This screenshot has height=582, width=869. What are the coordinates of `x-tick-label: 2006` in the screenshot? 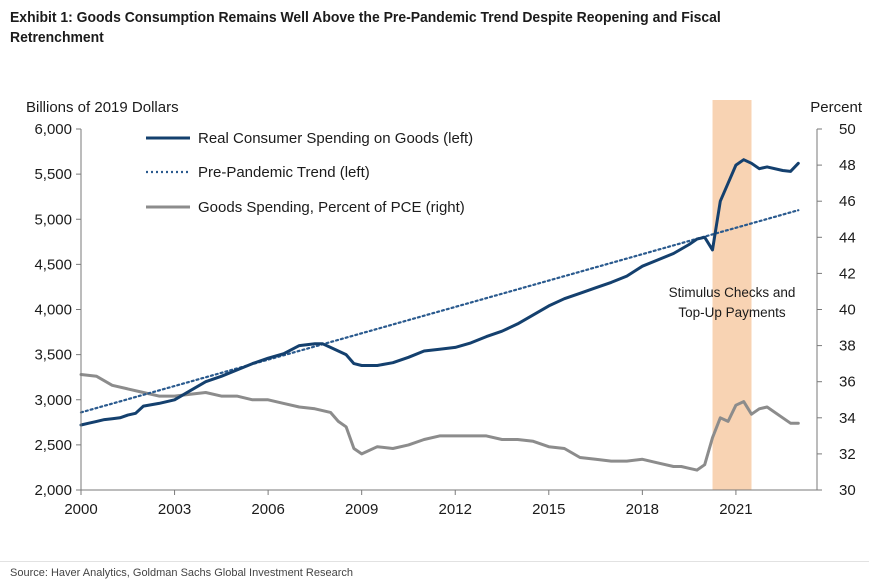 It's located at (267, 509).